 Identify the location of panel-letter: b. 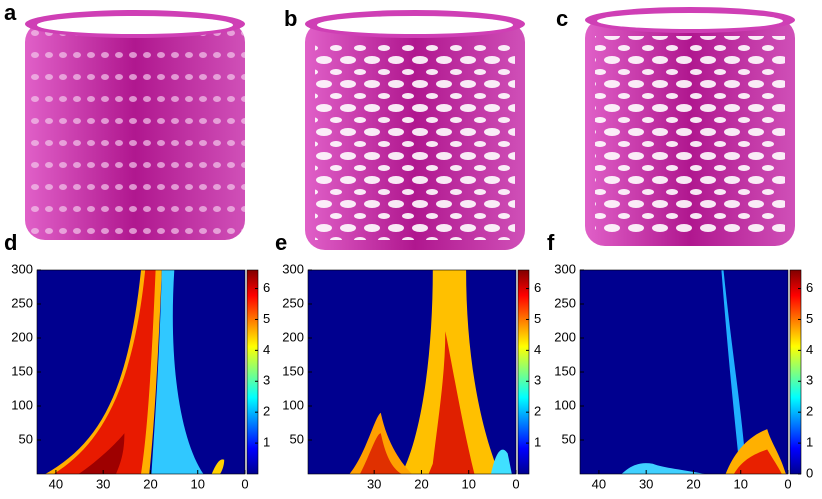
(290, 18).